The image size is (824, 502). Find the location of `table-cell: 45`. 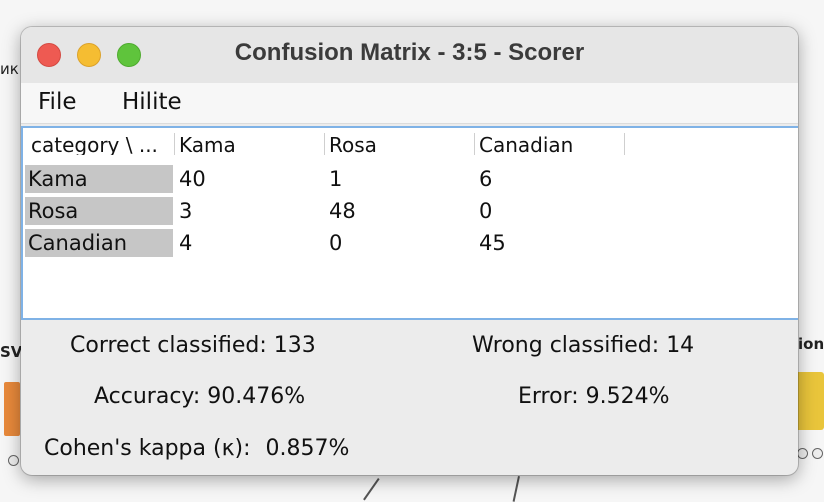

table-cell: 45 is located at coordinates (492, 243).